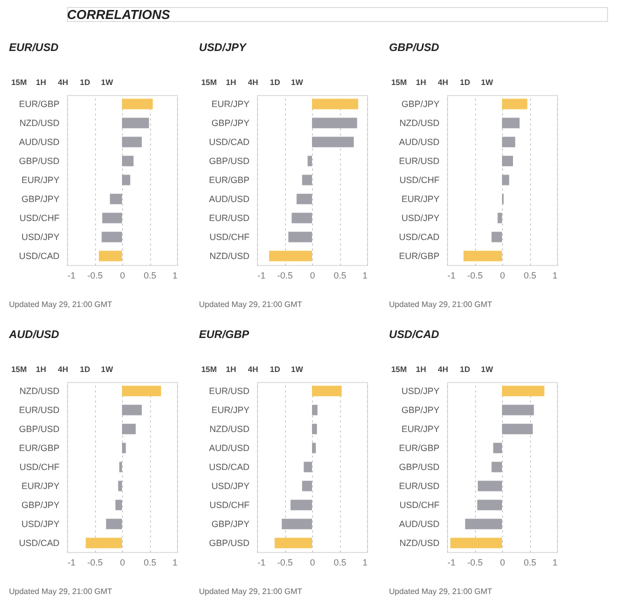 This screenshot has width=625, height=605. What do you see at coordinates (40, 123) in the screenshot?
I see `y-tick-label: NZD/USD` at bounding box center [40, 123].